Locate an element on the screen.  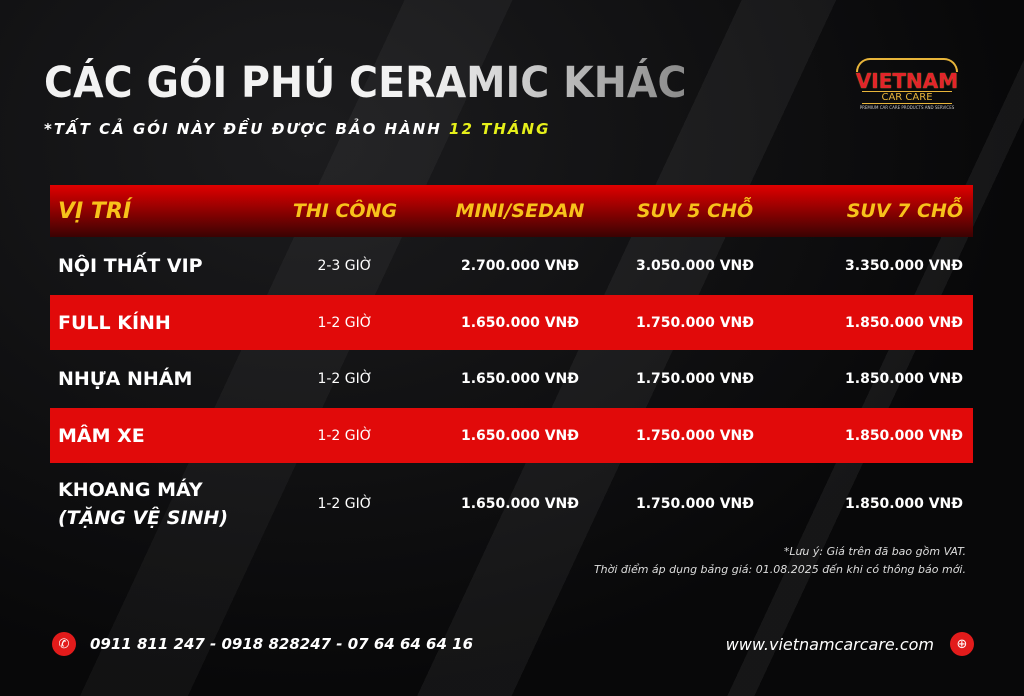
header-suv5: SUV 5 CHỖ is located at coordinates (695, 211).